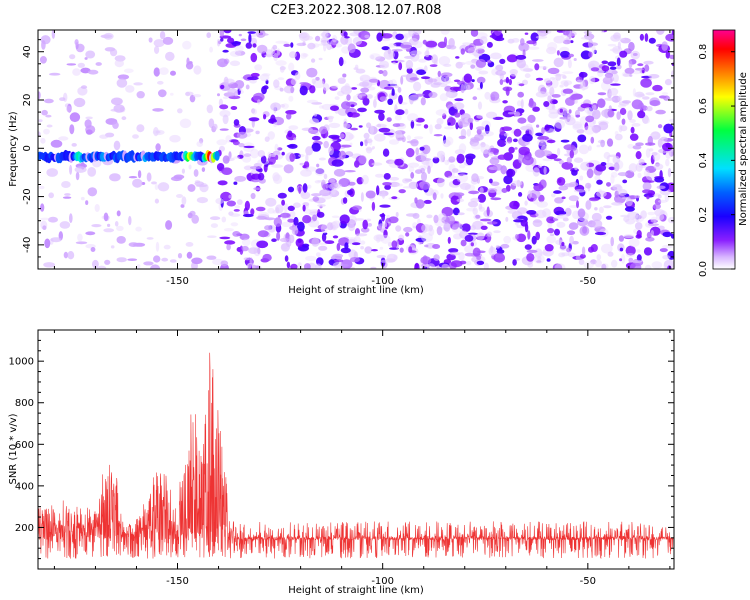  What do you see at coordinates (588, 281) in the screenshot?
I see `heatmap-x-tick-label: -50` at bounding box center [588, 281].